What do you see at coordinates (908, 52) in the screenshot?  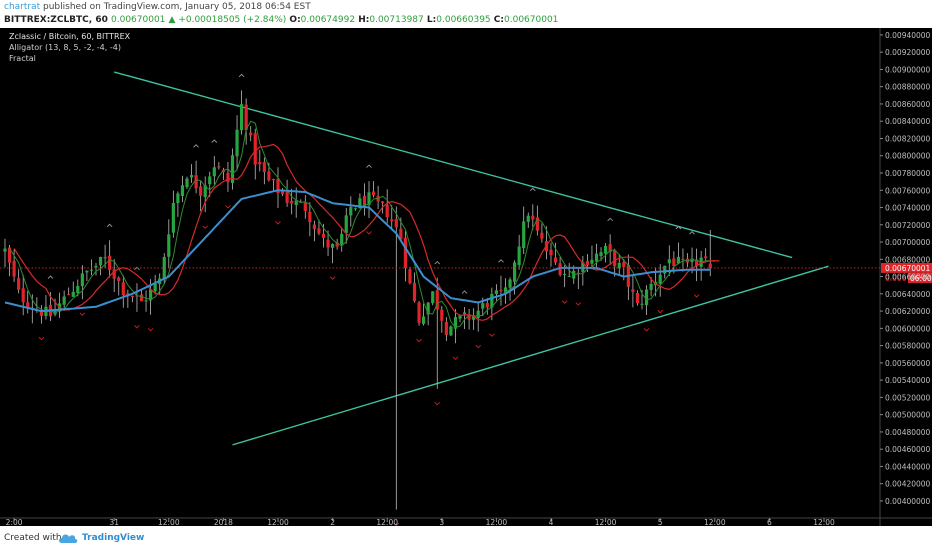 I see `price-tick-label: 0.00920000` at bounding box center [908, 52].